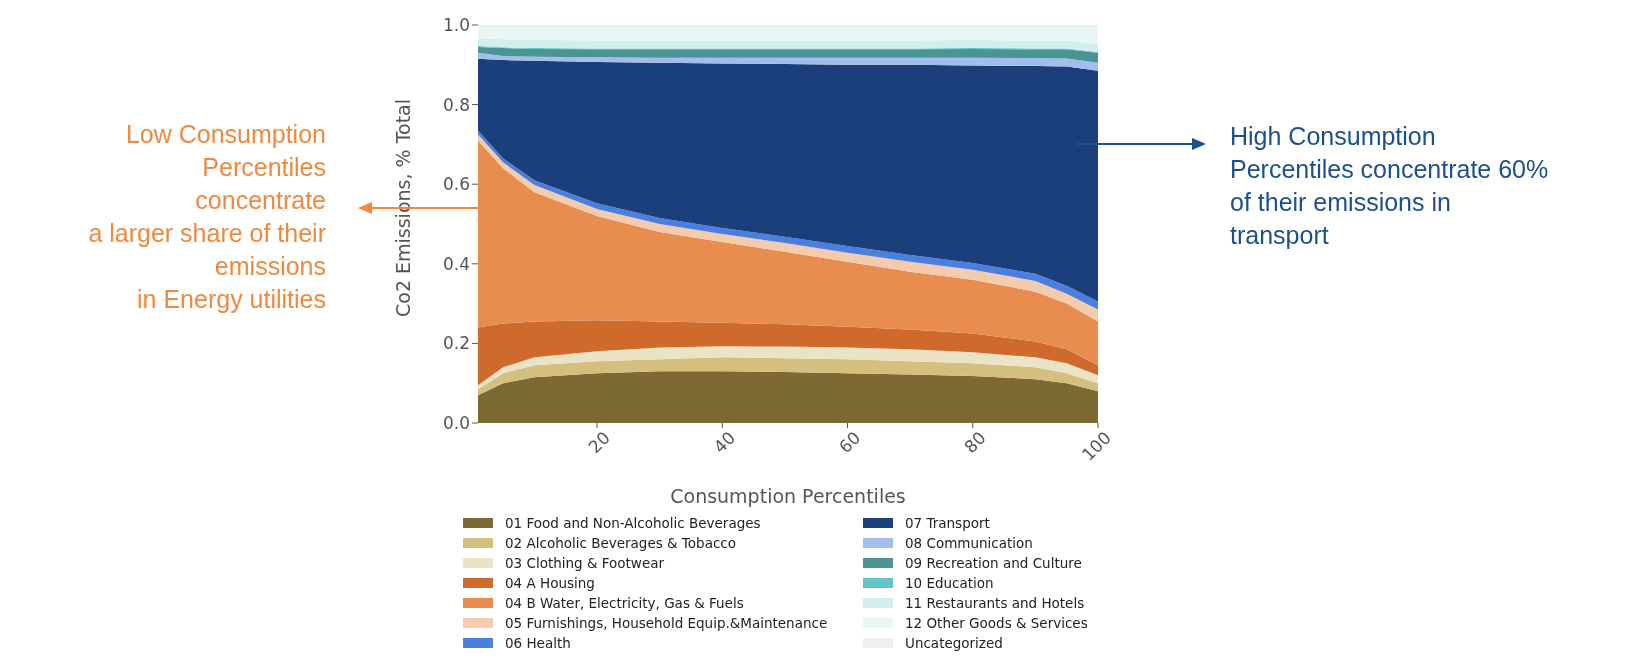  What do you see at coordinates (975, 442) in the screenshot?
I see `x-tick-label: 80` at bounding box center [975, 442].